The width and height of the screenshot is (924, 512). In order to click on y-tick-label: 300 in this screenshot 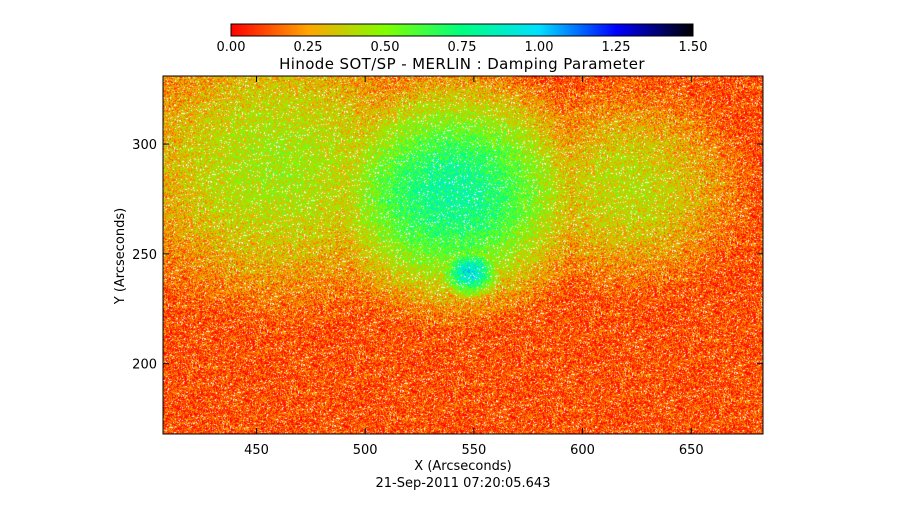, I will do `click(144, 145)`.